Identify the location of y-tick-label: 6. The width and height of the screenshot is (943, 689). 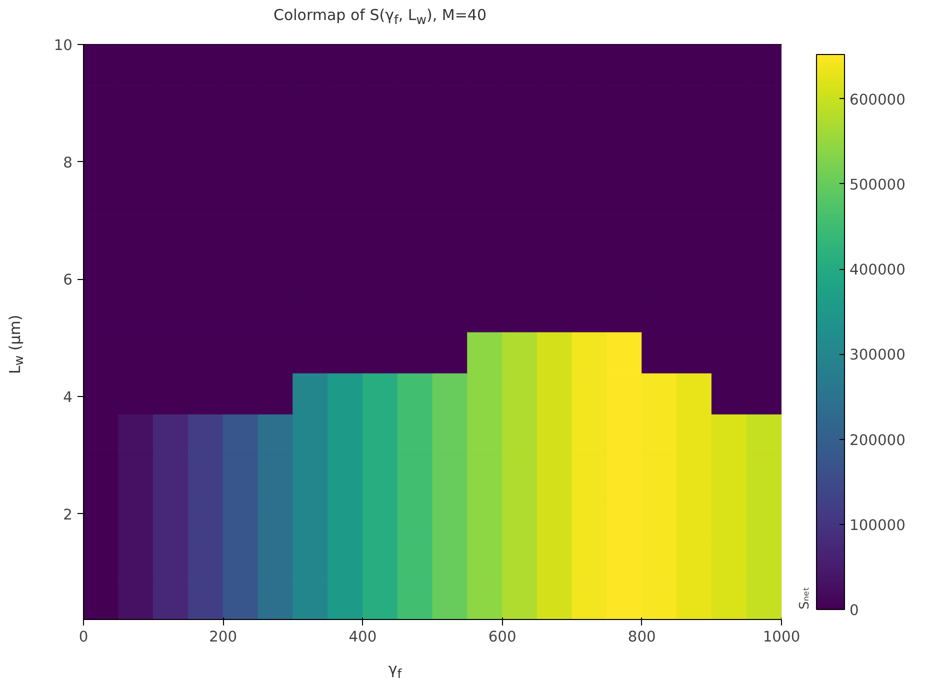
(68, 280).